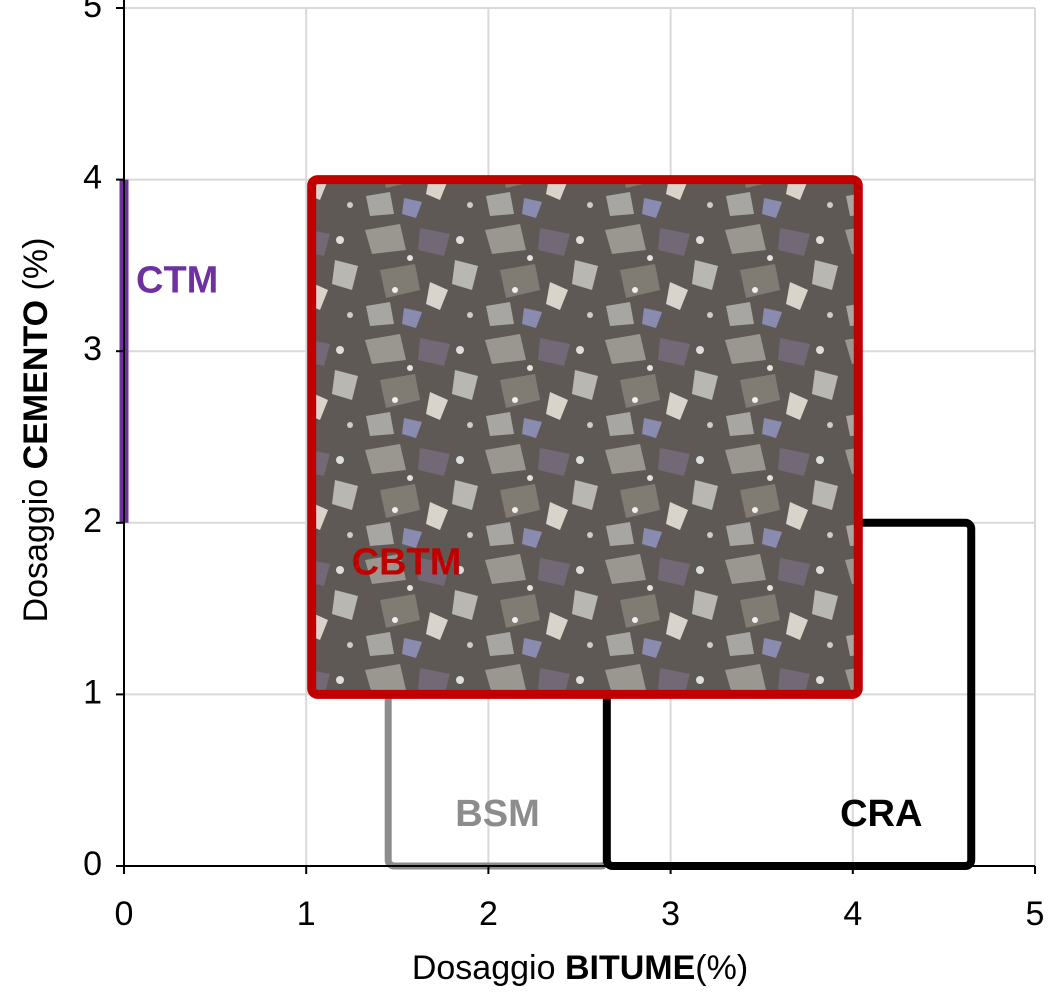 The height and width of the screenshot is (997, 1049). What do you see at coordinates (881, 814) in the screenshot?
I see `region-label: CRA` at bounding box center [881, 814].